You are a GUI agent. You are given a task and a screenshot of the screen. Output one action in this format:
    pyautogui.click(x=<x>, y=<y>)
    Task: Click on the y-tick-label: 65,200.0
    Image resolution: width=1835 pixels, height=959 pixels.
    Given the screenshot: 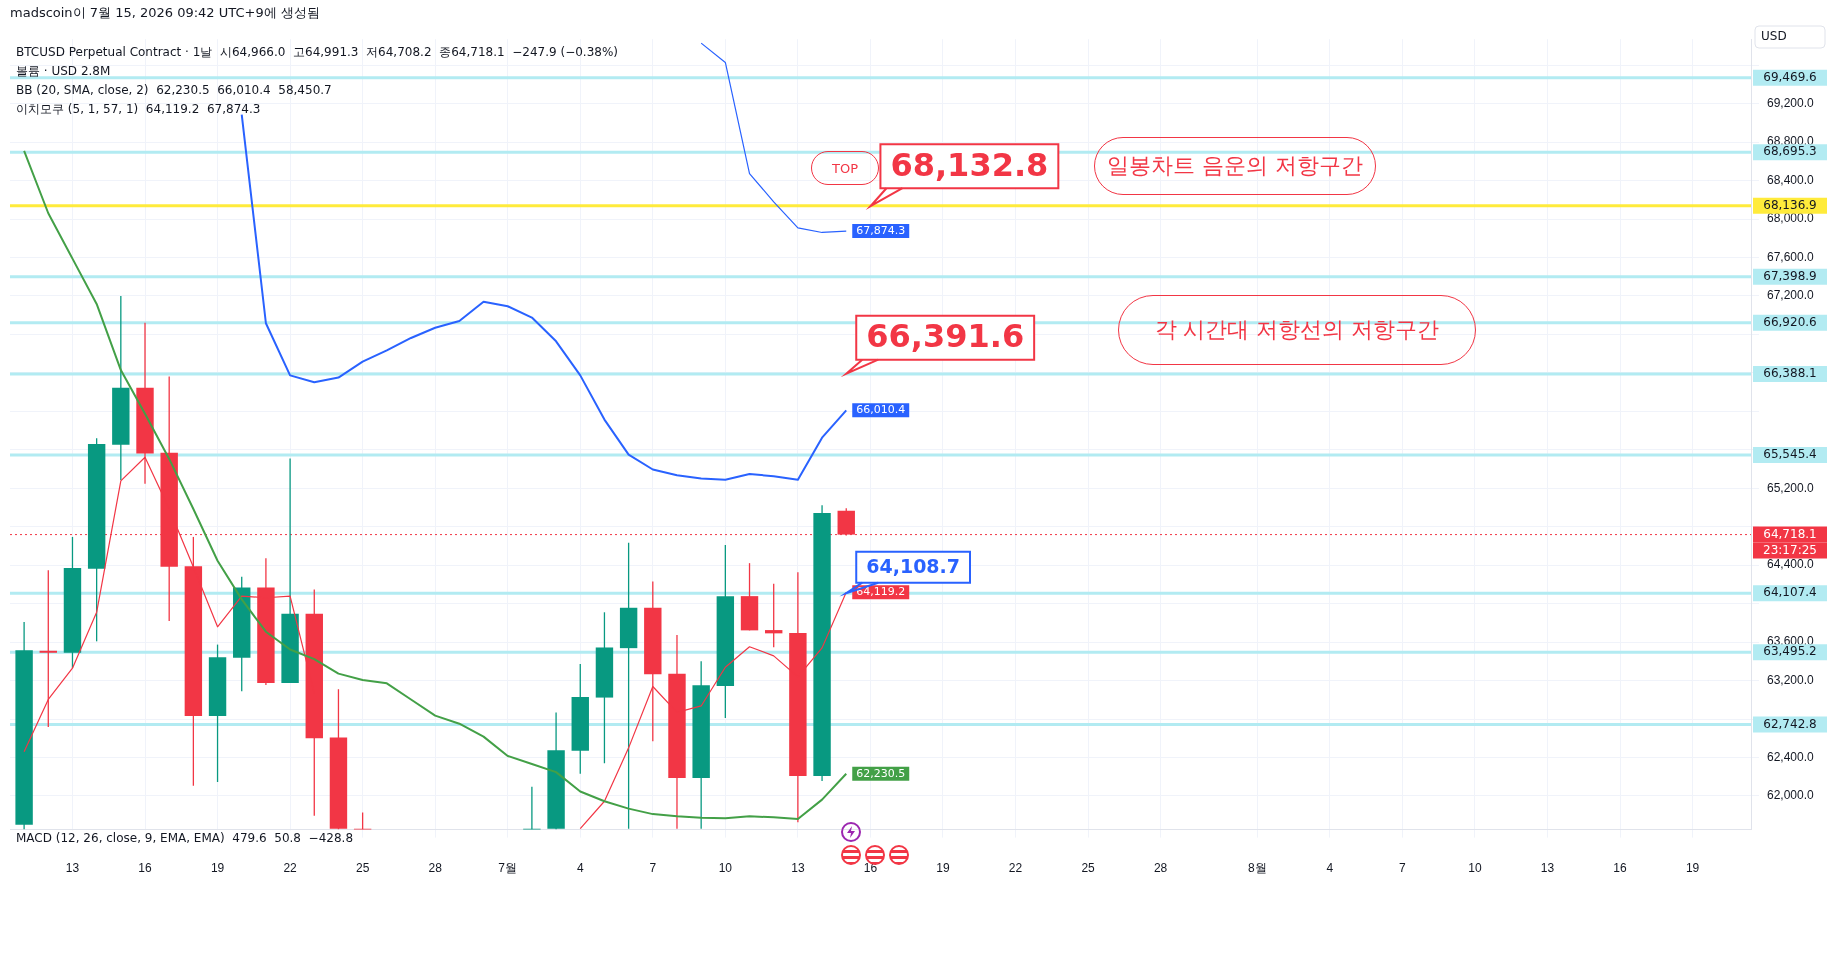 What is the action you would take?
    pyautogui.click(x=1791, y=487)
    